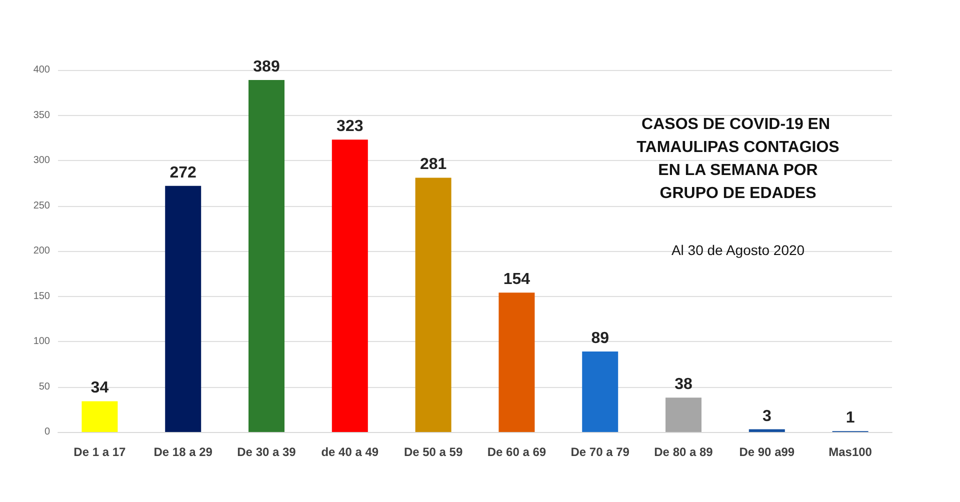 The width and height of the screenshot is (960, 502). I want to click on y-tick-label: 150, so click(41, 296).